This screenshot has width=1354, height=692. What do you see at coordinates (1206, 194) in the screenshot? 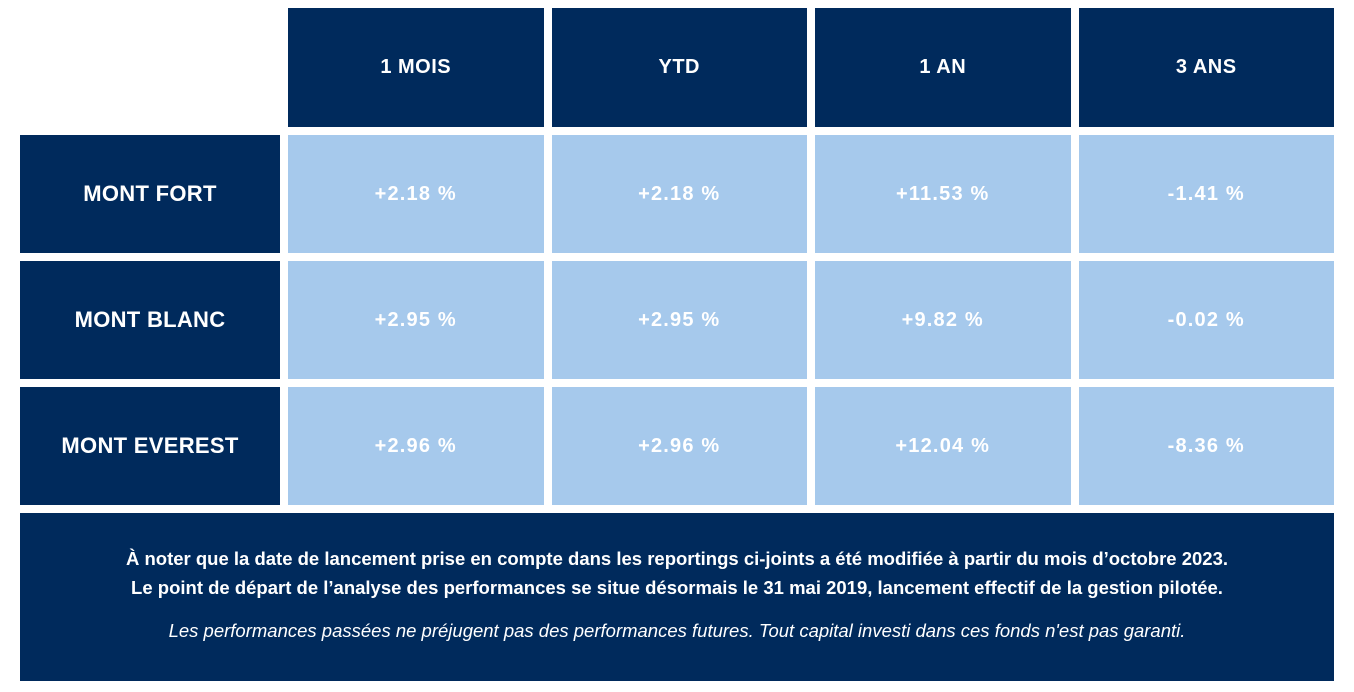
I see `value-mont-fort-3-ans: -1.41 %` at bounding box center [1206, 194].